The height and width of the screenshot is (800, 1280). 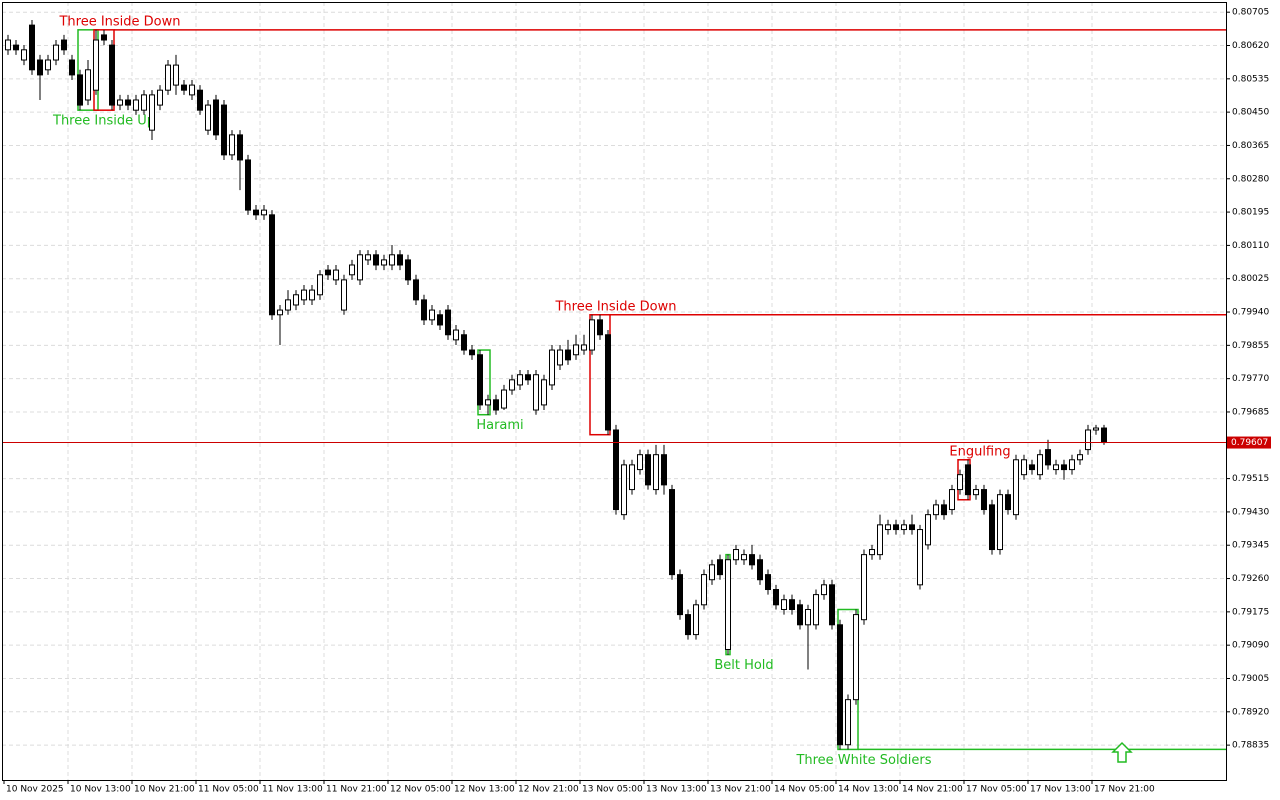 What do you see at coordinates (1122, 752) in the screenshot?
I see `buy-arrow` at bounding box center [1122, 752].